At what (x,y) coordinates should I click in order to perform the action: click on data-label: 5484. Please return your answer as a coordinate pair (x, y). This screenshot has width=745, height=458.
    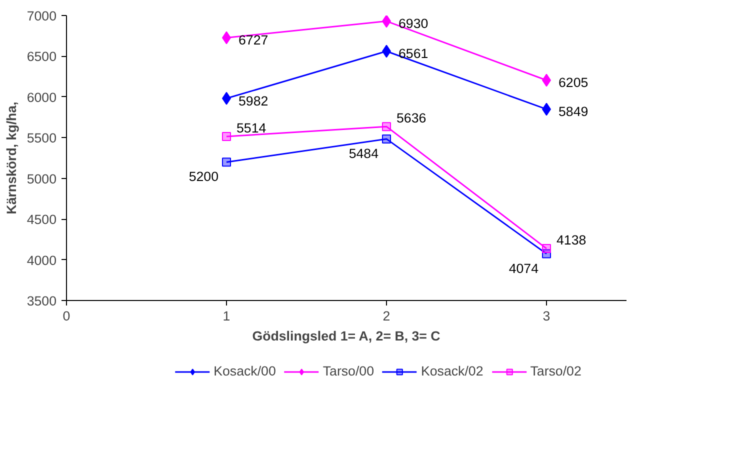
    Looking at the image, I should click on (364, 153).